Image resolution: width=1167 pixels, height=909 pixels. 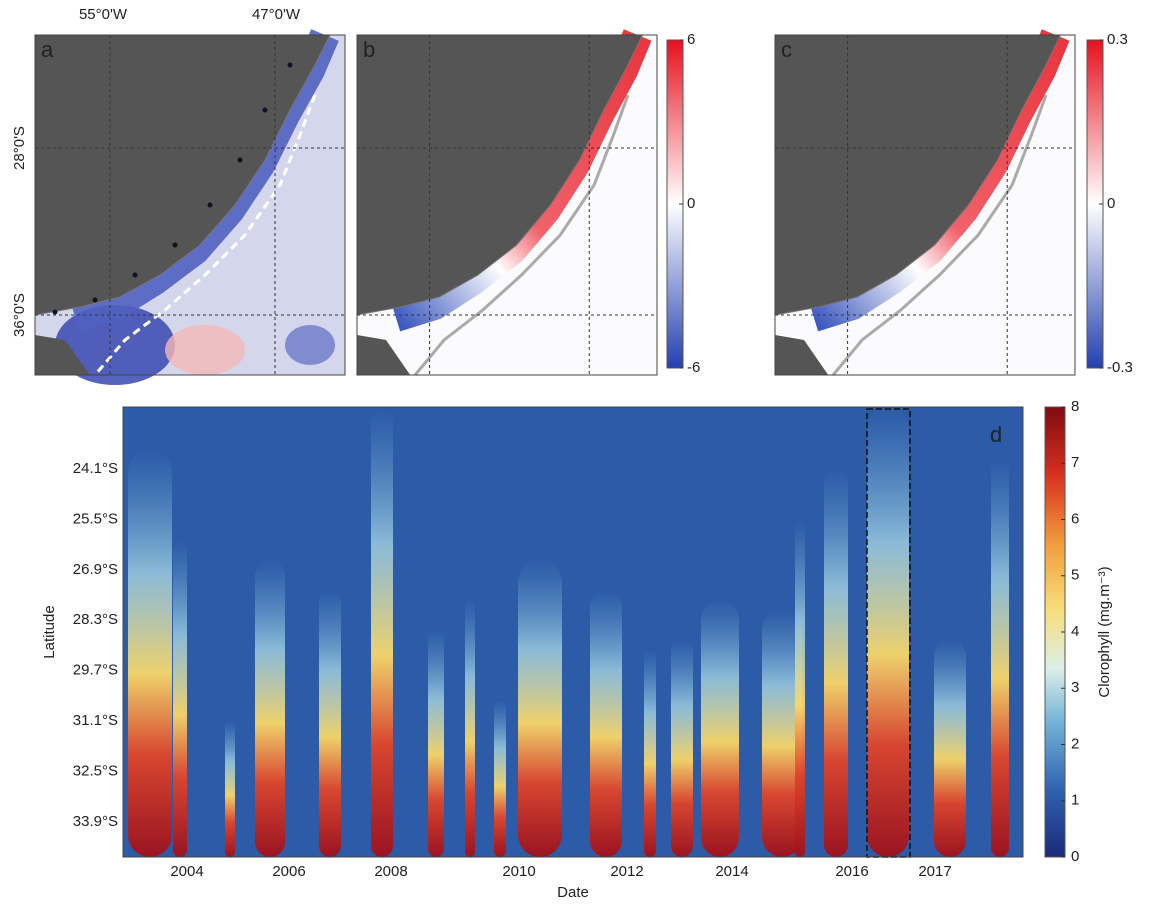 What do you see at coordinates (95, 569) in the screenshot?
I see `y-tick-label: 26.9°S` at bounding box center [95, 569].